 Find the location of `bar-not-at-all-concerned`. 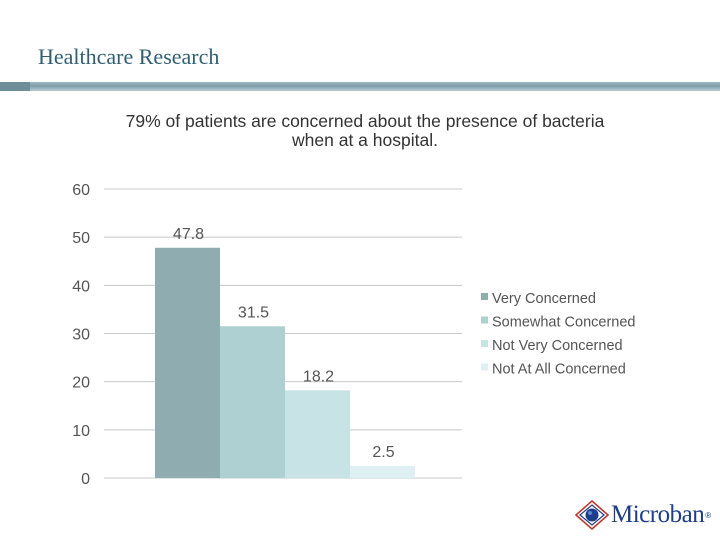

bar-not-at-all-concerned is located at coordinates (382, 471).